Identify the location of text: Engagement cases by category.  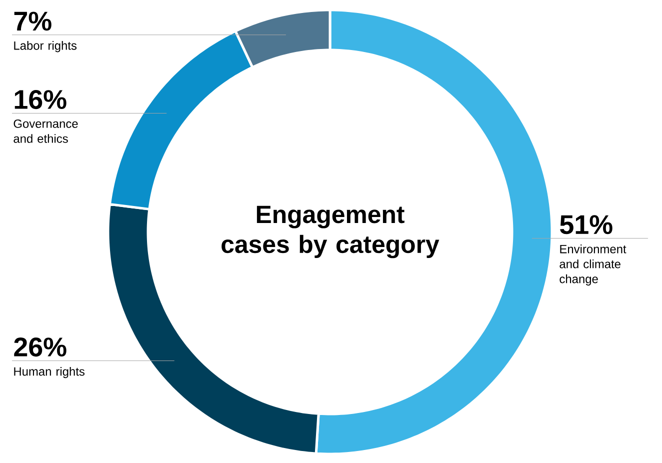
(331, 232).